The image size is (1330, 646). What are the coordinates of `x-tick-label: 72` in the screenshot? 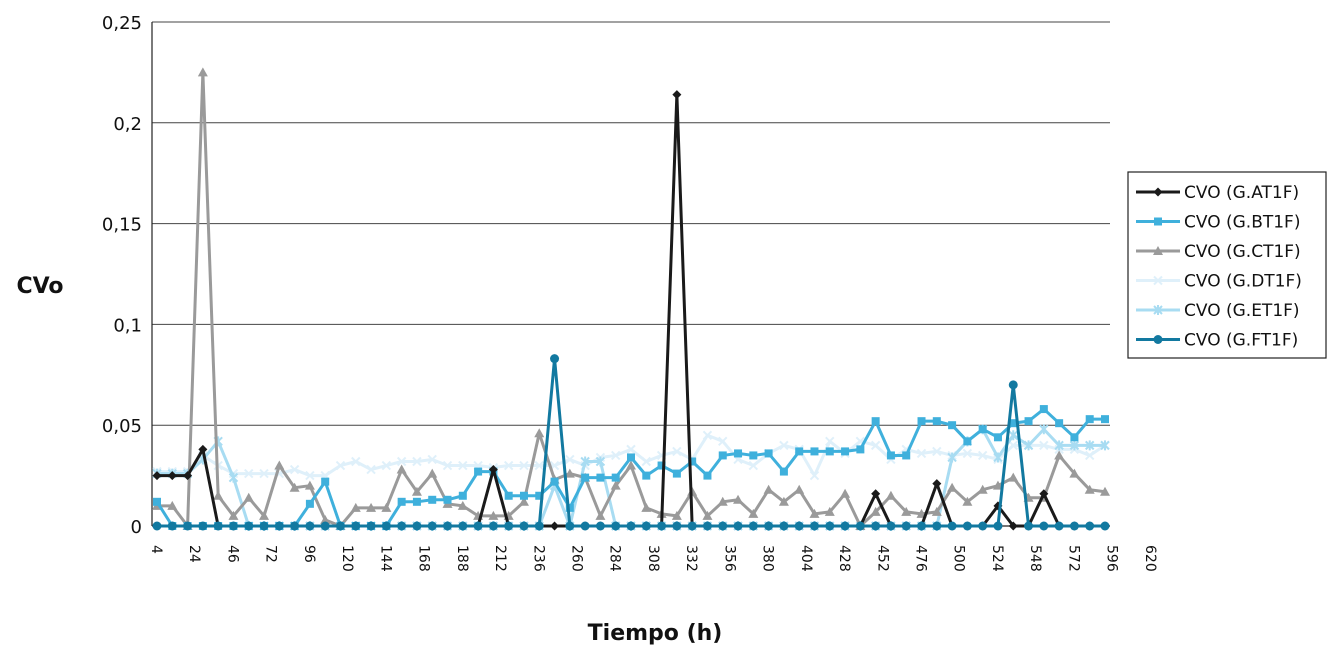 It's located at (271, 554).